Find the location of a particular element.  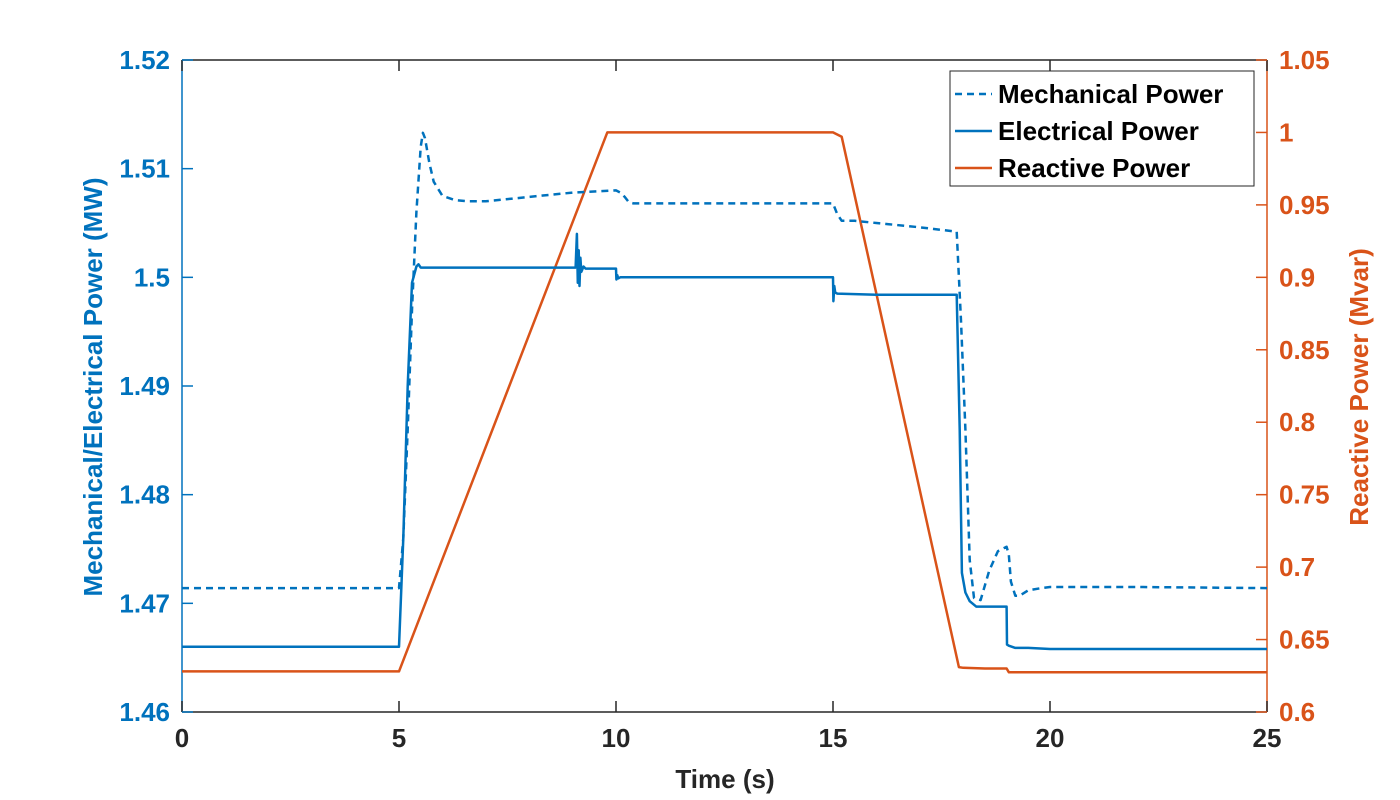

y-left-tick-label: 1.46 is located at coordinates (144, 712).